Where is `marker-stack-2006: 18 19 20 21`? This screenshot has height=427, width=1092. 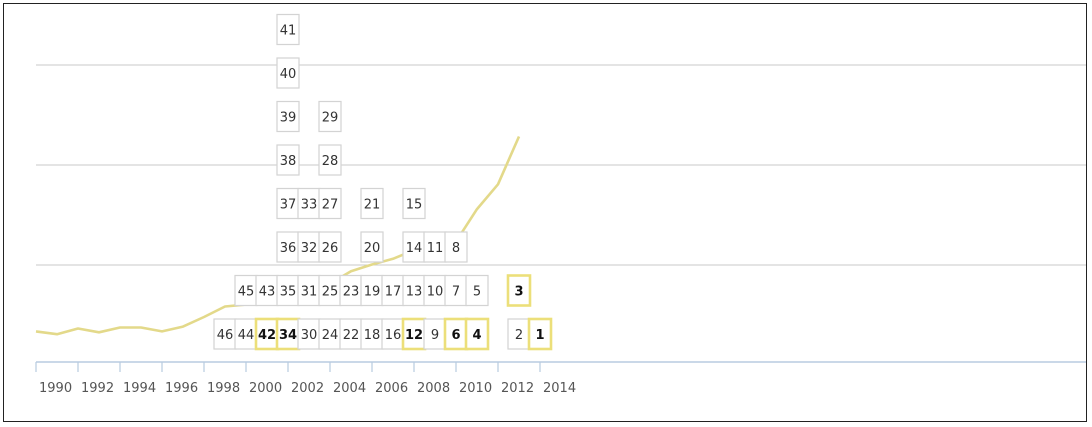 marker-stack-2006: 18 19 20 21 is located at coordinates (372, 268).